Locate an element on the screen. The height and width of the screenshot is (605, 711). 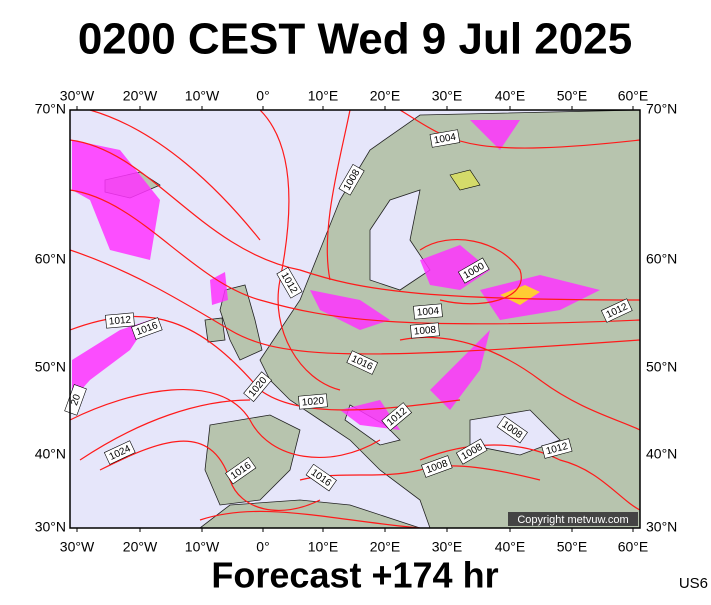
longitude-label-top: 10°W is located at coordinates (202, 96).